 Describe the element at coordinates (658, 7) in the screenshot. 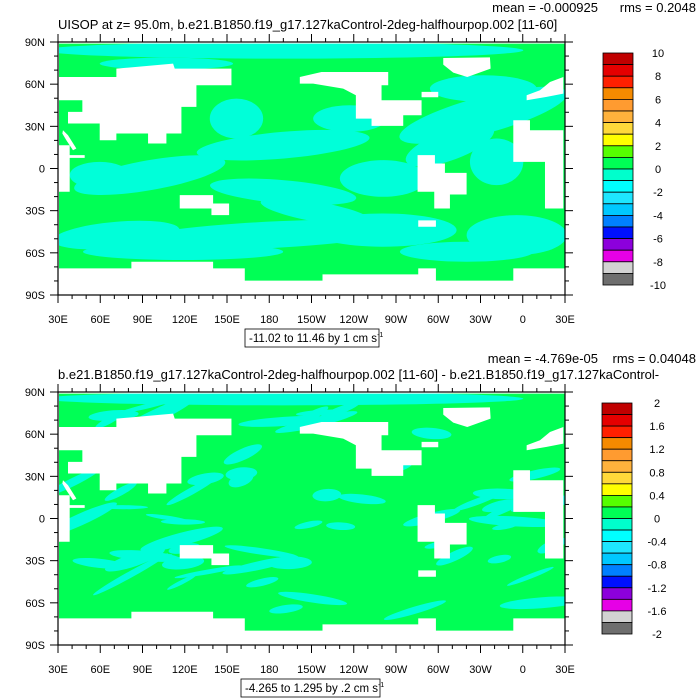

I see `rms-label: rms = 0.2048` at that location.